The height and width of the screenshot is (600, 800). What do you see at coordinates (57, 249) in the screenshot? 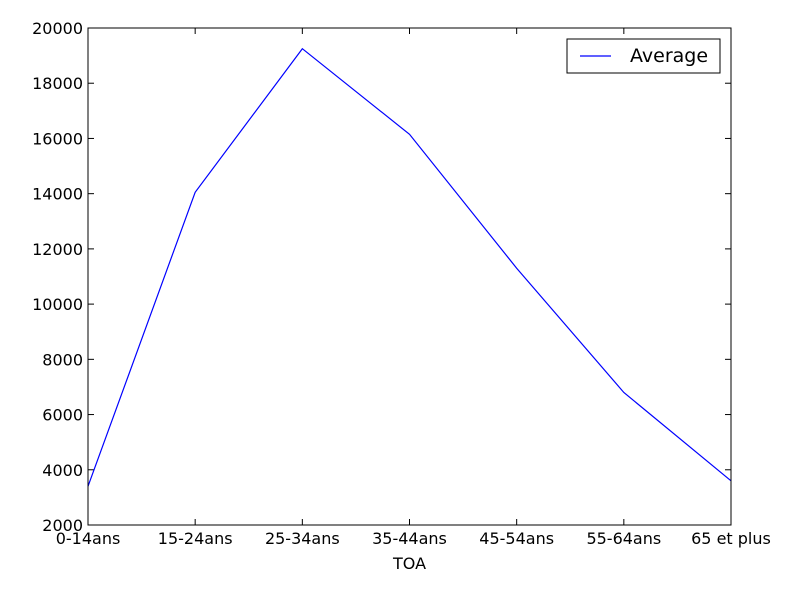
I see `y-tick-label: 12000` at bounding box center [57, 249].